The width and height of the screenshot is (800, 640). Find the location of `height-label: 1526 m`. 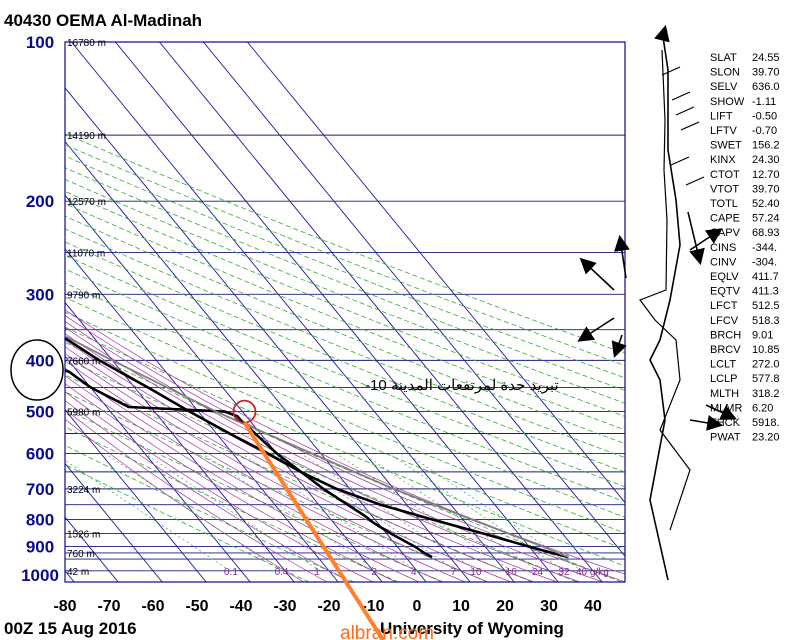

height-label: 1526 m is located at coordinates (83, 534).